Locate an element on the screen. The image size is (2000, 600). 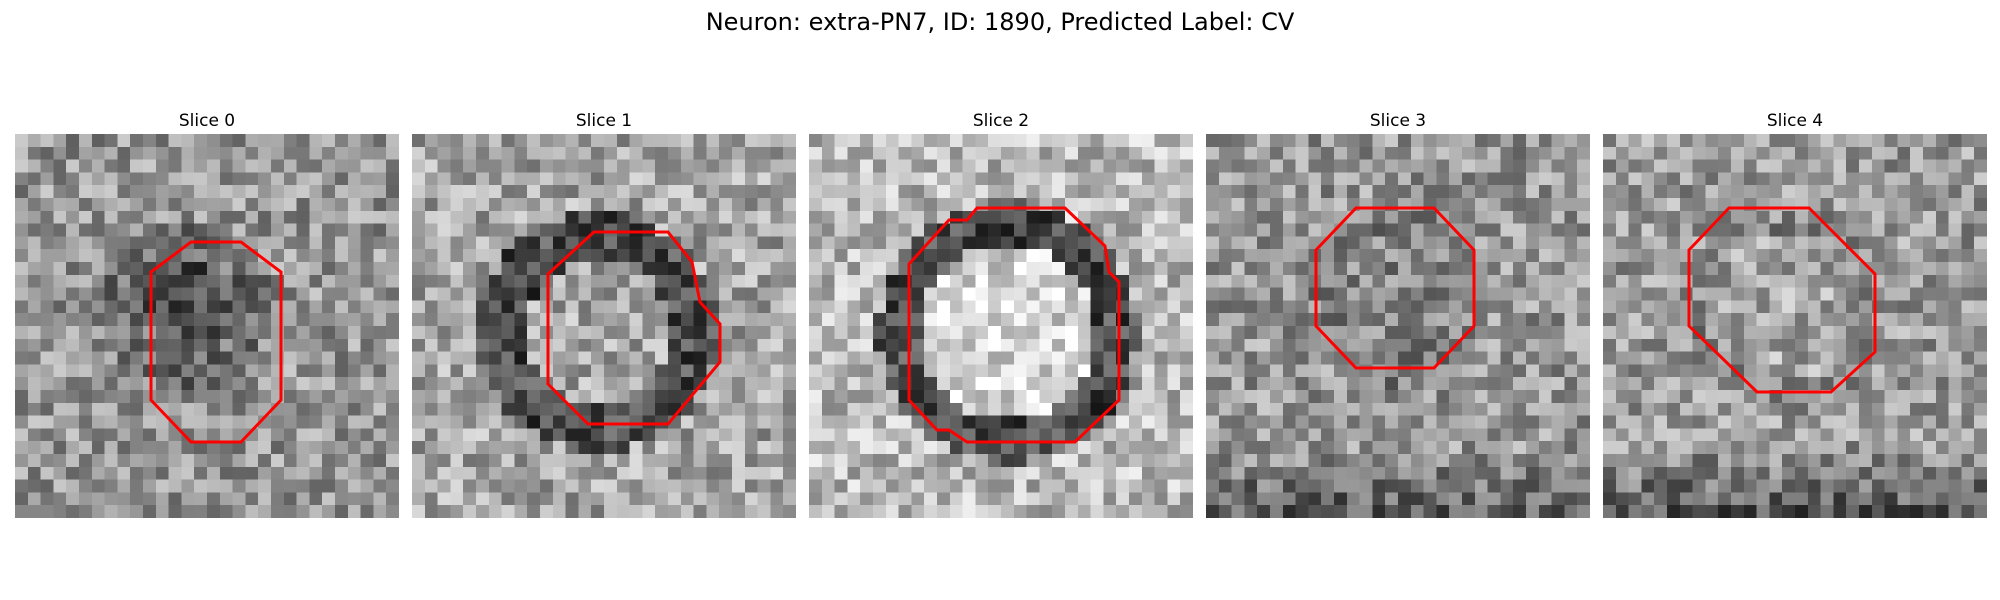
slice-panel-4: Slice 4 is located at coordinates (1795, 313).